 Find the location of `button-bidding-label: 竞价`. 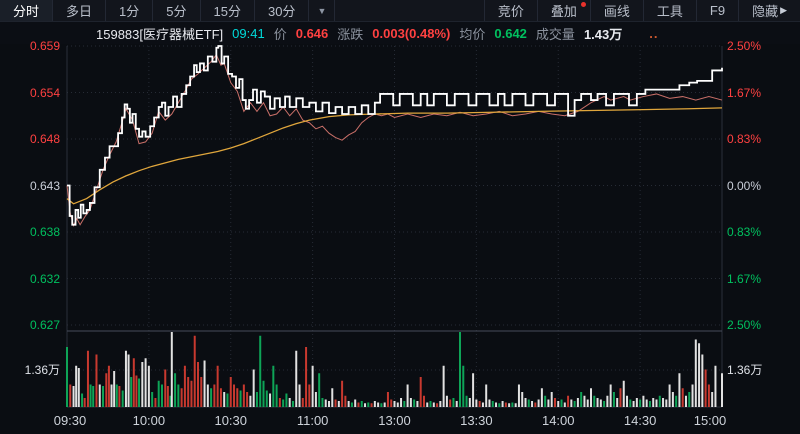

button-bidding-label: 竞价 is located at coordinates (510, 11).